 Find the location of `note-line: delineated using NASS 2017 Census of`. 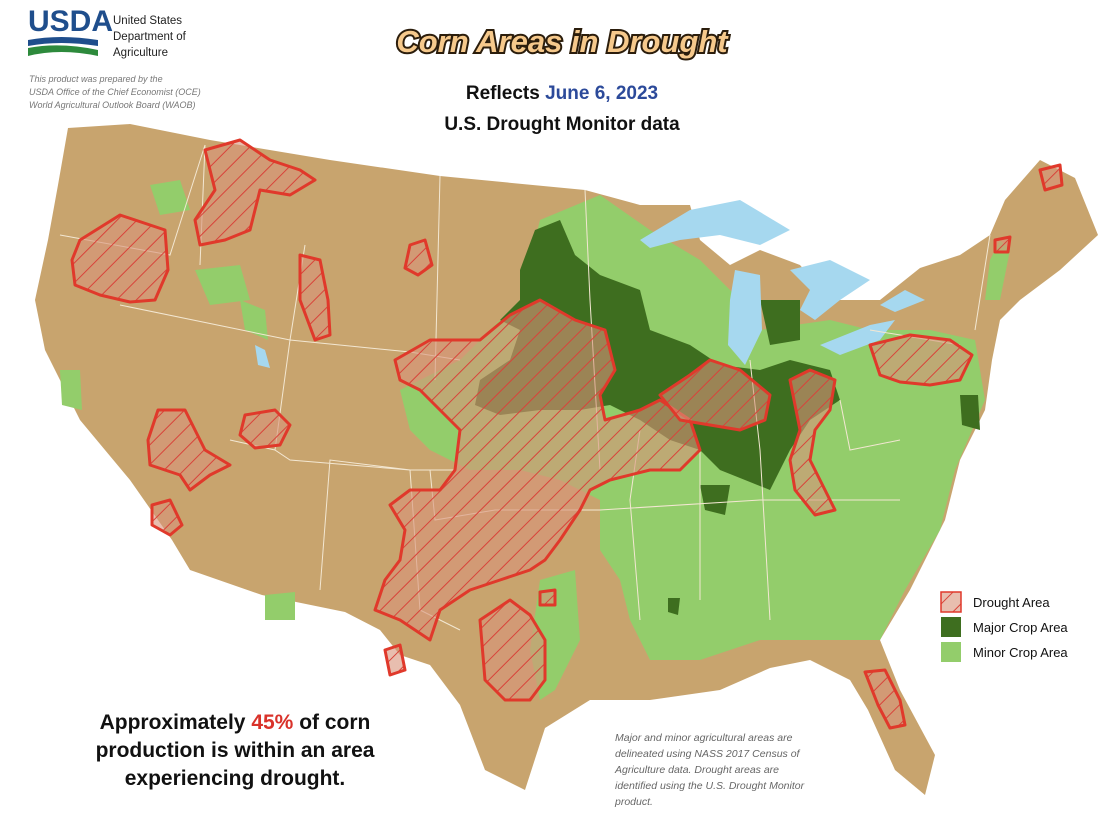

note-line: delineated using NASS 2017 Census of is located at coordinates (708, 754).